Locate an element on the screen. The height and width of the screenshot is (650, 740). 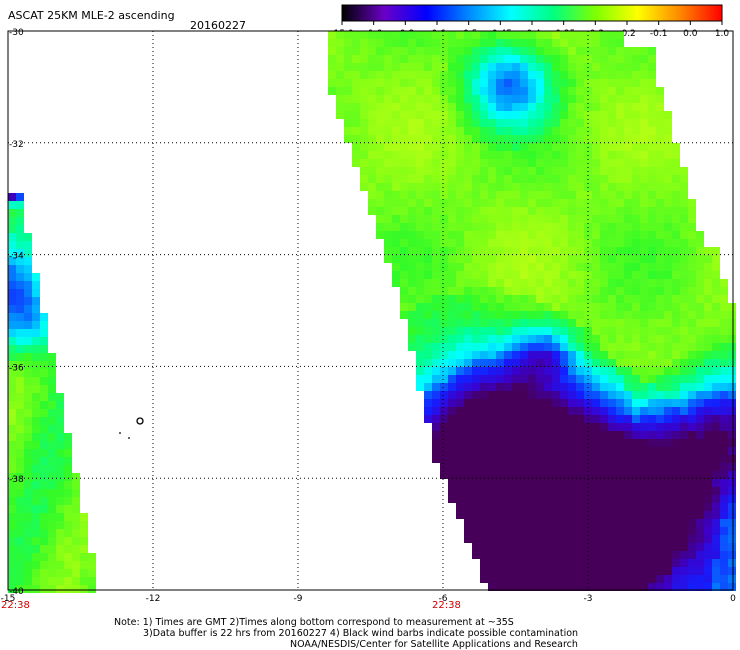
colorbar-tick-label: -0.2 is located at coordinates (627, 34).